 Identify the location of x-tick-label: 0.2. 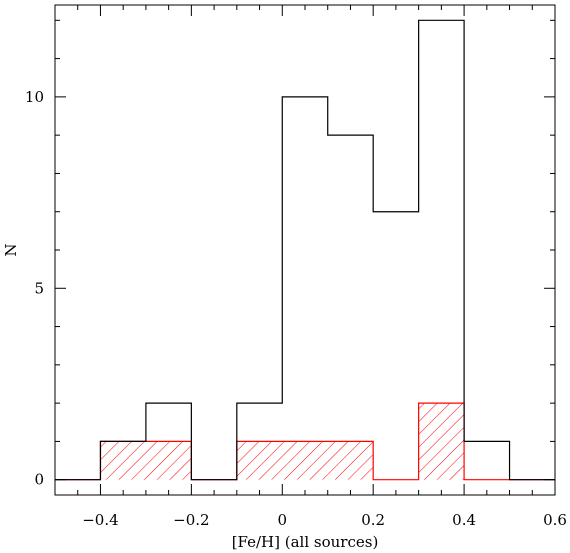
(373, 520).